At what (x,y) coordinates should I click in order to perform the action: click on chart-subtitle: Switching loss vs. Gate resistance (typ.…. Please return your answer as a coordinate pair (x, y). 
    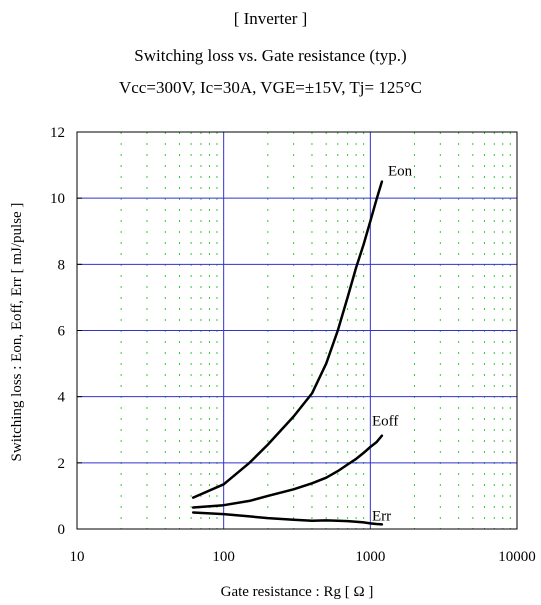
    Looking at the image, I should click on (270, 55).